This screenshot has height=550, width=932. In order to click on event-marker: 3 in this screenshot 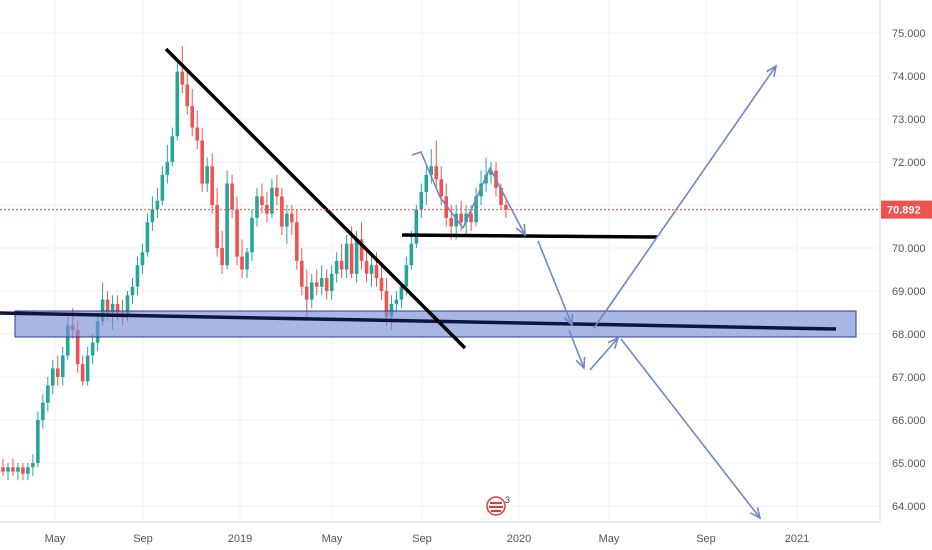, I will do `click(498, 505)`.